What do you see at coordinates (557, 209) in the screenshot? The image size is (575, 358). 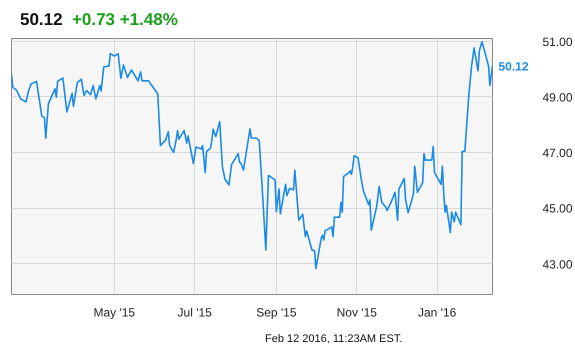 I see `y-tick-label: 45.00` at bounding box center [557, 209].